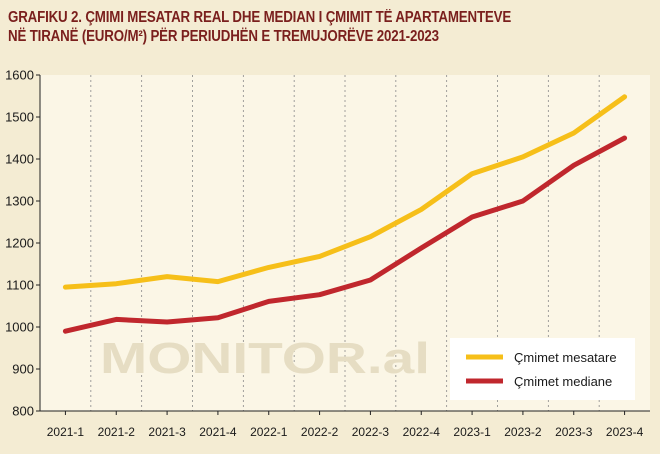  Describe the element at coordinates (563, 381) in the screenshot. I see `legend-label-median: Çmimet mediane` at that location.